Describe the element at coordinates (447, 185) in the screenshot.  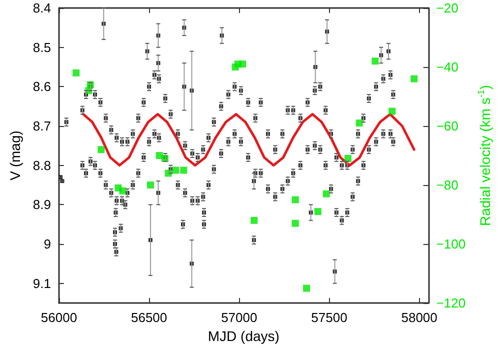
I see `y2-tick-label: −80` at that location.